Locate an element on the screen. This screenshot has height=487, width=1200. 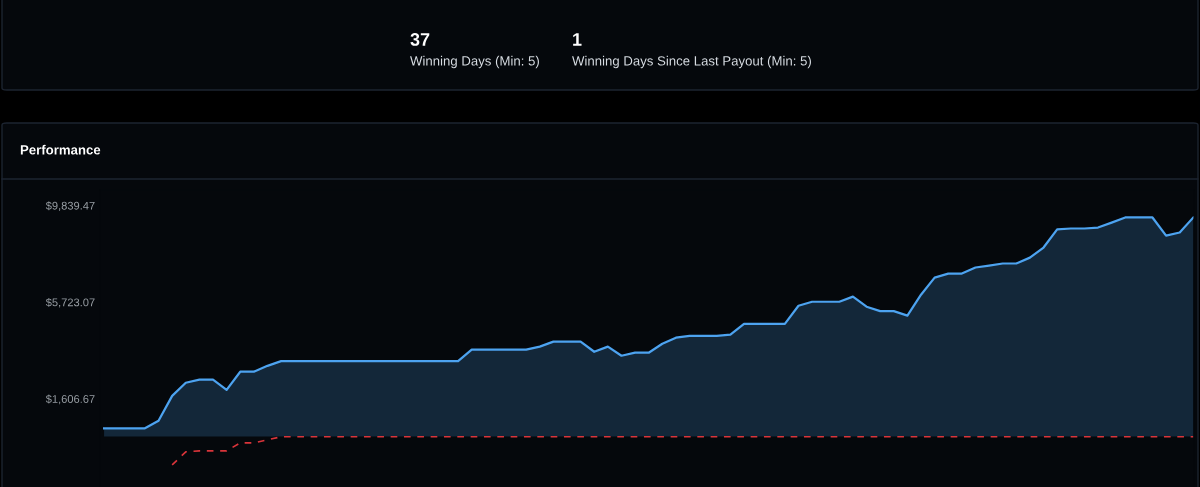
y-tick-label: $1,606.67 is located at coordinates (70, 399).